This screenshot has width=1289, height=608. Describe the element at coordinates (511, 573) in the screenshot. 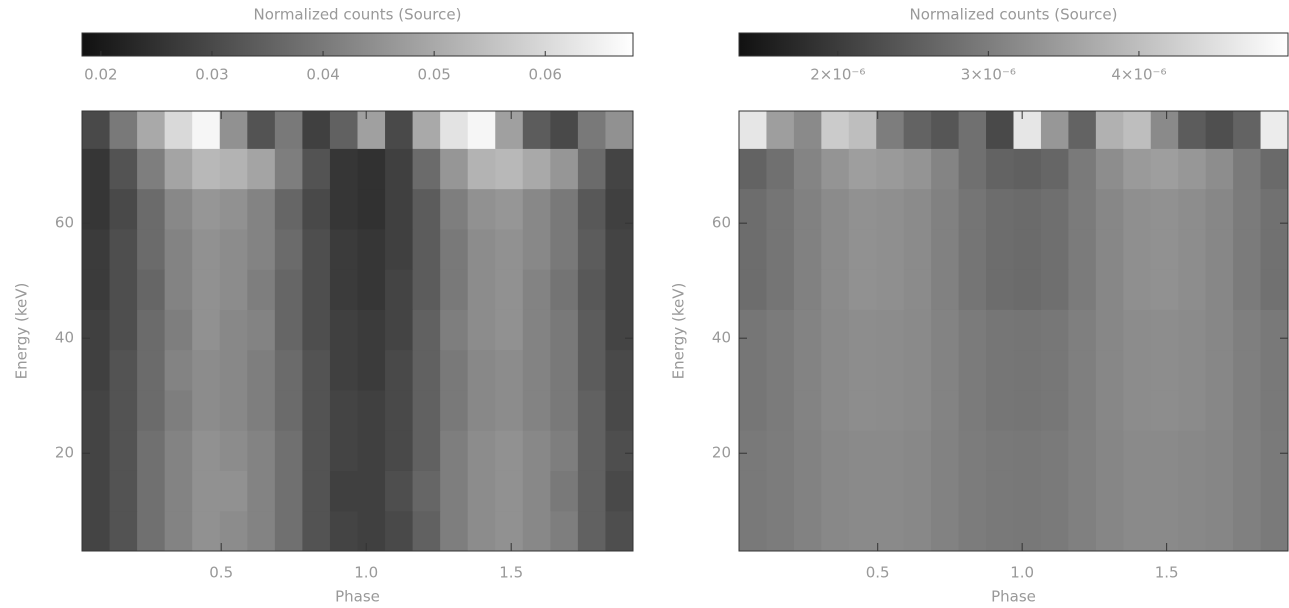

I see `x-tick-label: 1.5` at that location.